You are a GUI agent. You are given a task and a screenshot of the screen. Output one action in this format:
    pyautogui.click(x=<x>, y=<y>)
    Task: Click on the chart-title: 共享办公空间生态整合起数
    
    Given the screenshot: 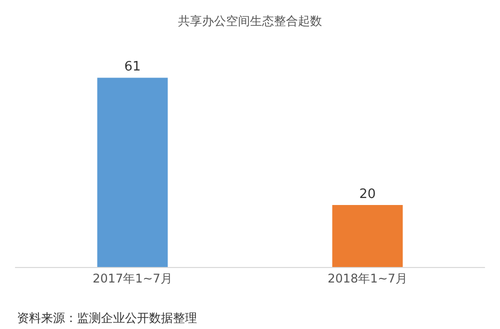 What is the action you would take?
    pyautogui.click(x=250, y=21)
    